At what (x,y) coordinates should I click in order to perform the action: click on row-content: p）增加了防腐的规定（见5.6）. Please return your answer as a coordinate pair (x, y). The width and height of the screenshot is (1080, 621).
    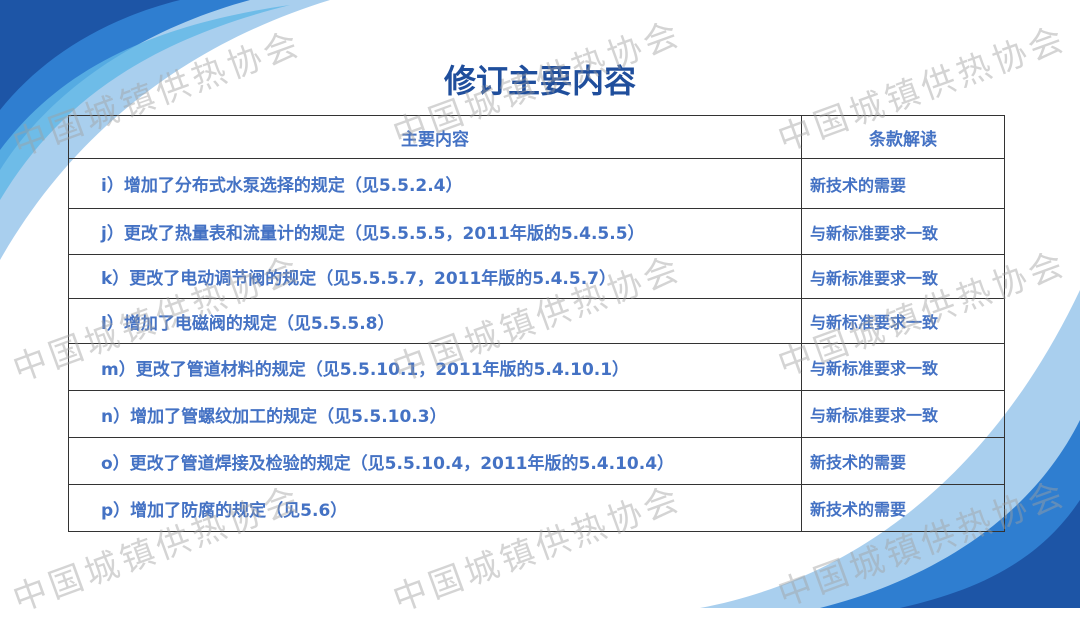
    Looking at the image, I should click on (435, 508).